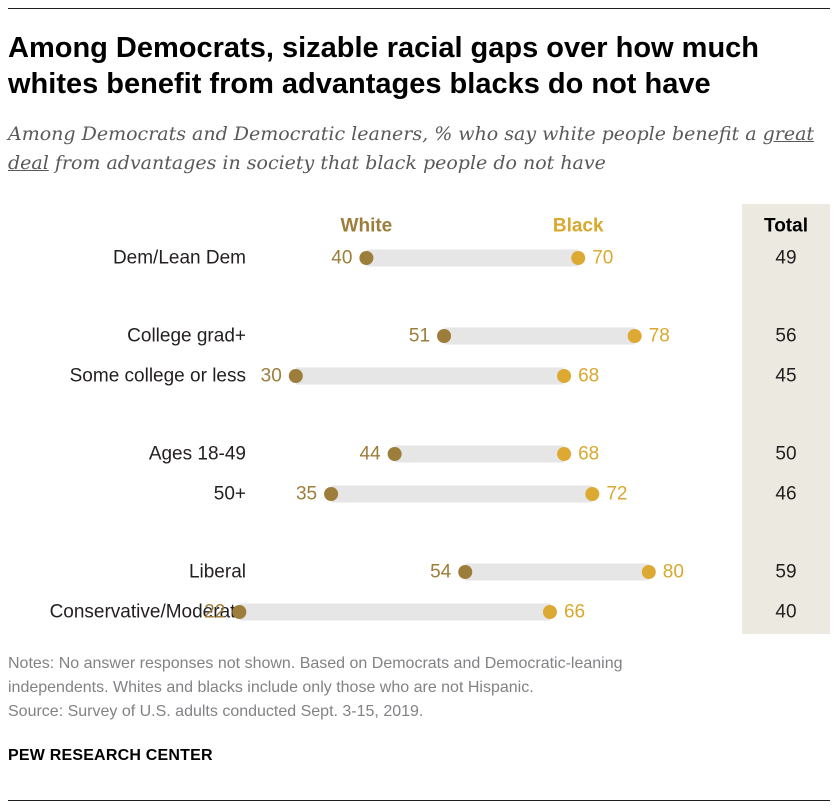 This screenshot has height=808, width=838. What do you see at coordinates (785, 376) in the screenshot?
I see `total-value: 45` at bounding box center [785, 376].